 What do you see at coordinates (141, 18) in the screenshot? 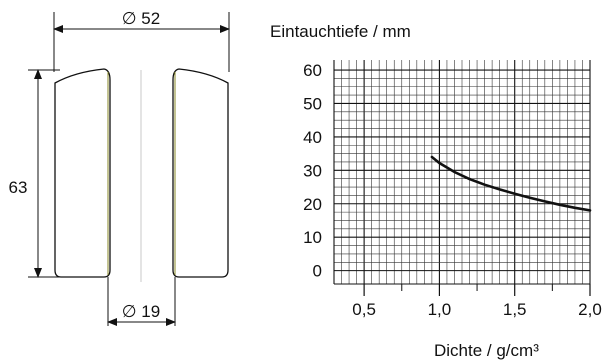
I see `outer-diameter-label: ∅ 52` at bounding box center [141, 18].